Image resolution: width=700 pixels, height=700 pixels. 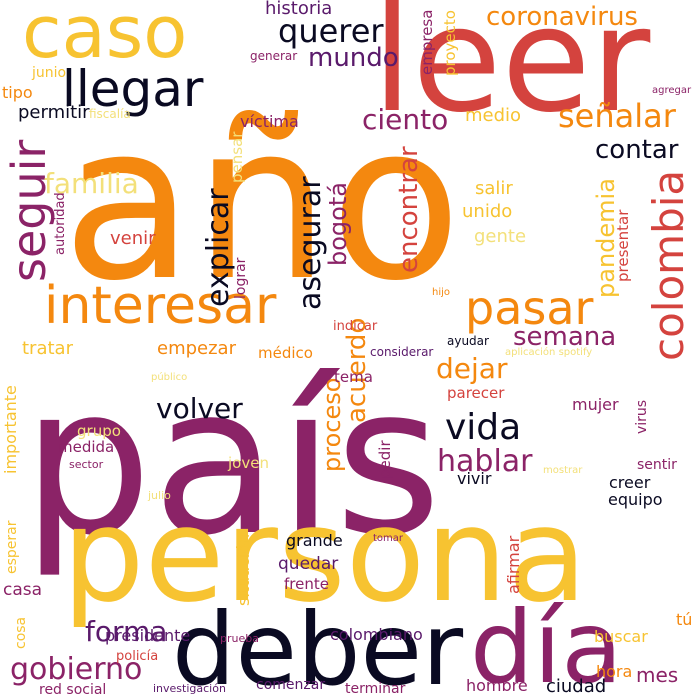 I want to click on word-prueba: prueba, so click(x=239, y=638).